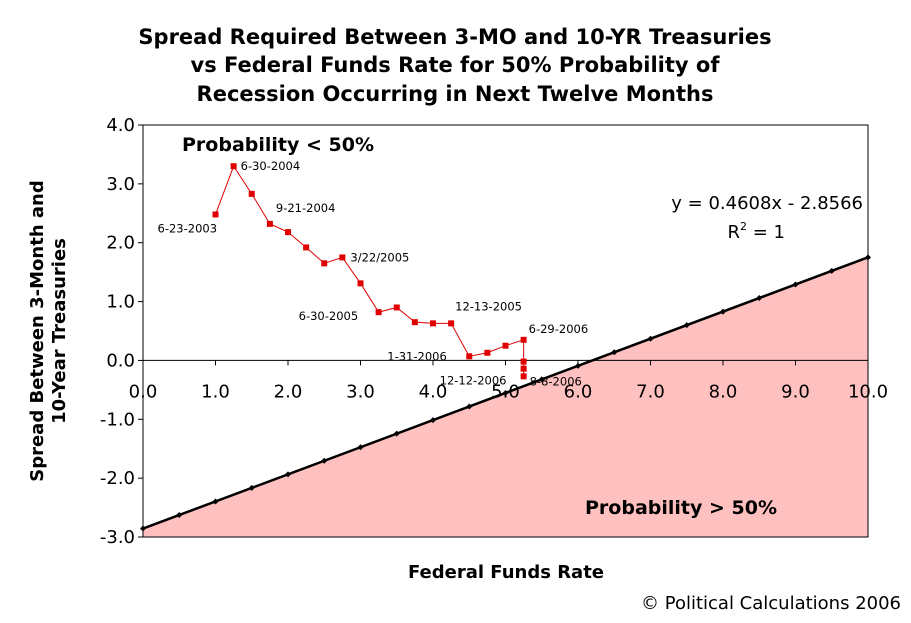  What do you see at coordinates (120, 125) in the screenshot?
I see `y-tick-label: 4.0` at bounding box center [120, 125].